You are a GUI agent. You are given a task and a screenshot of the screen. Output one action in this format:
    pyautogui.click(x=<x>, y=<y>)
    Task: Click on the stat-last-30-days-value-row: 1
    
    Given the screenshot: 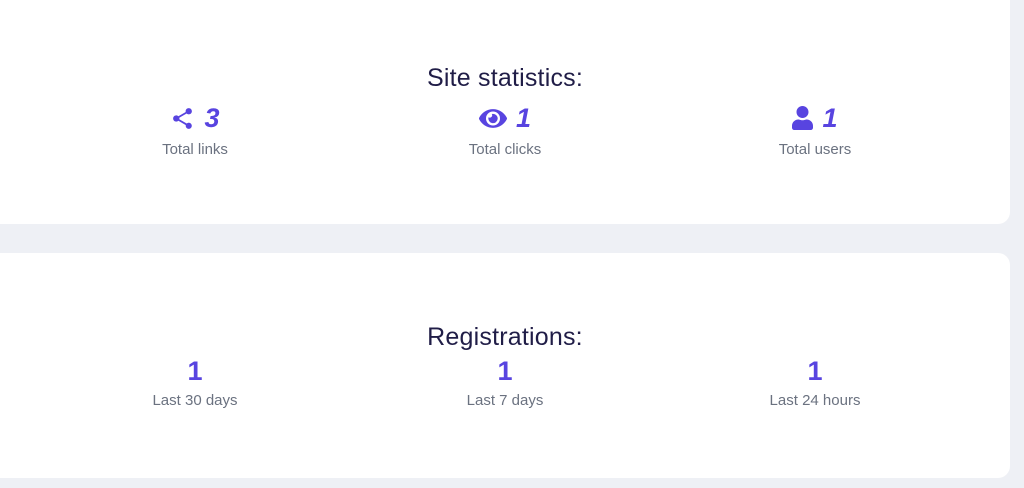 What is the action you would take?
    pyautogui.click(x=195, y=371)
    